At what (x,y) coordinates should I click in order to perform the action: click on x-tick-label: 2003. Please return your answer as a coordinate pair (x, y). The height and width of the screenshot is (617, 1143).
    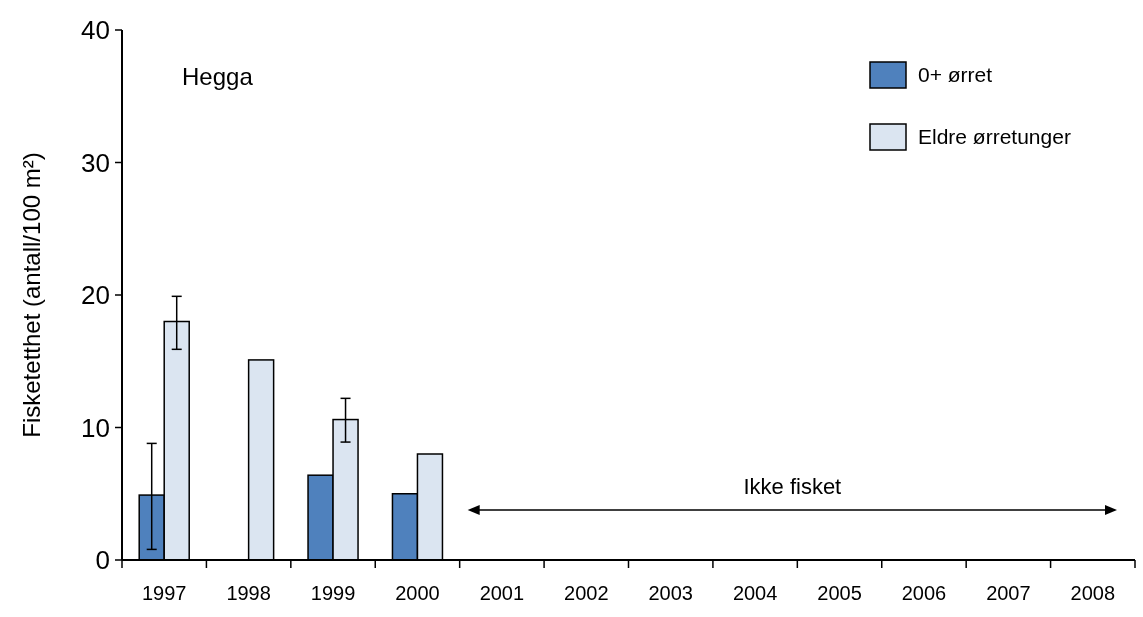
    Looking at the image, I should click on (670, 593).